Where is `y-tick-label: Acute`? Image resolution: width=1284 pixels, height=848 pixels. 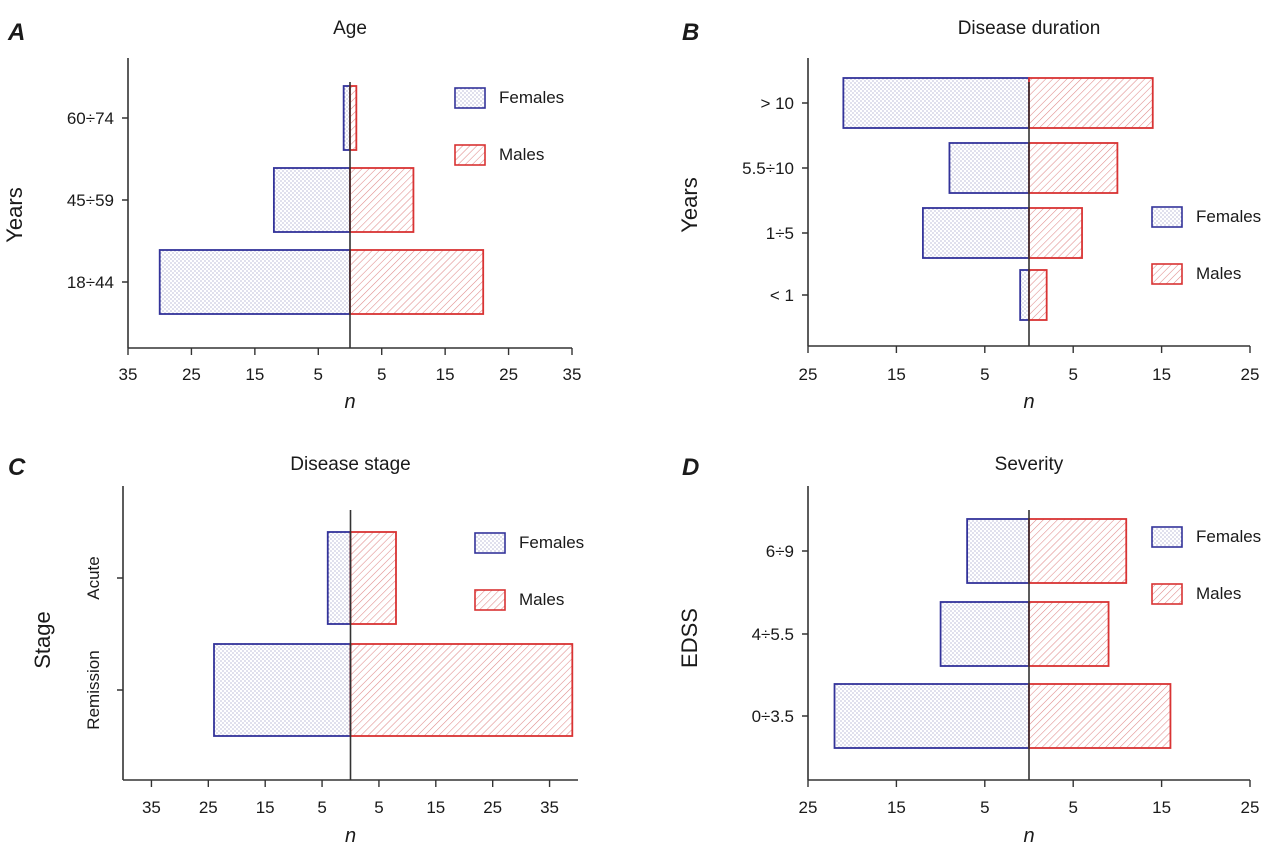 y-tick-label: Acute is located at coordinates (93, 577).